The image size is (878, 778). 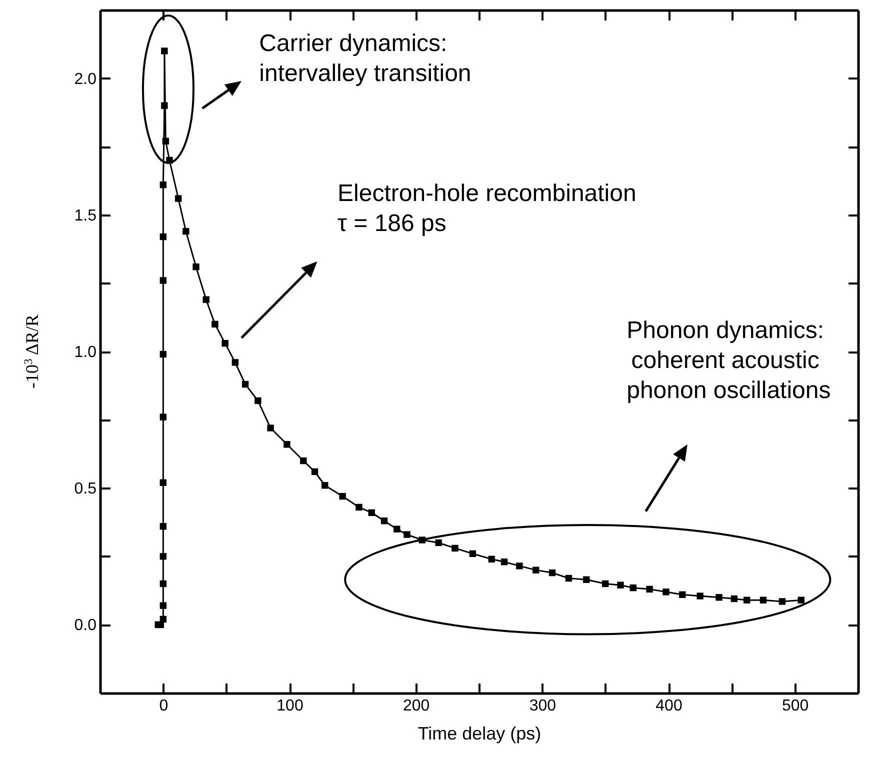 What do you see at coordinates (365, 58) in the screenshot?
I see `annotation: Carrier dynamics: intervalley transition` at bounding box center [365, 58].